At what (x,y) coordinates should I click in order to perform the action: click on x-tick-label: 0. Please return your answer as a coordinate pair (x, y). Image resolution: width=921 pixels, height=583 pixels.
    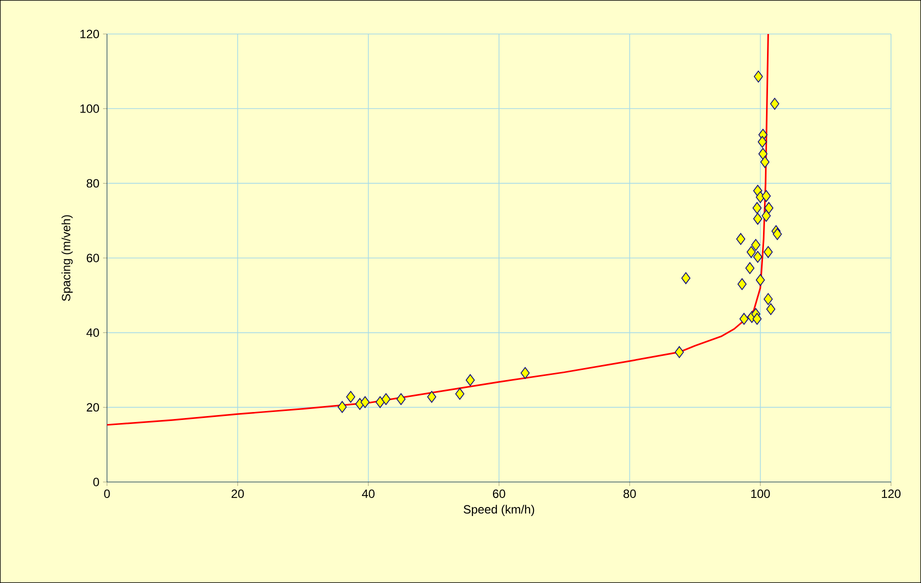
    Looking at the image, I should click on (107, 494).